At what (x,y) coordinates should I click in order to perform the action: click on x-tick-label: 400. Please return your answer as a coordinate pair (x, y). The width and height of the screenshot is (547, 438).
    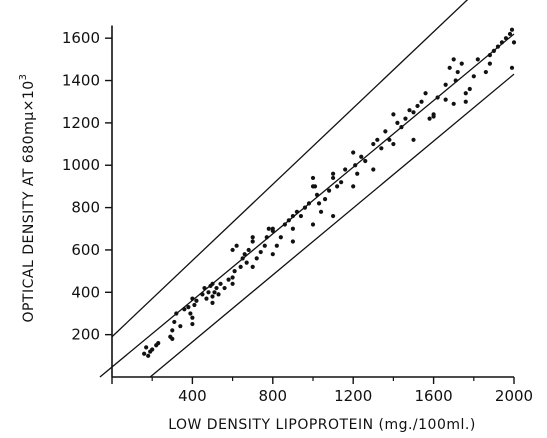
    Looking at the image, I should click on (192, 396).